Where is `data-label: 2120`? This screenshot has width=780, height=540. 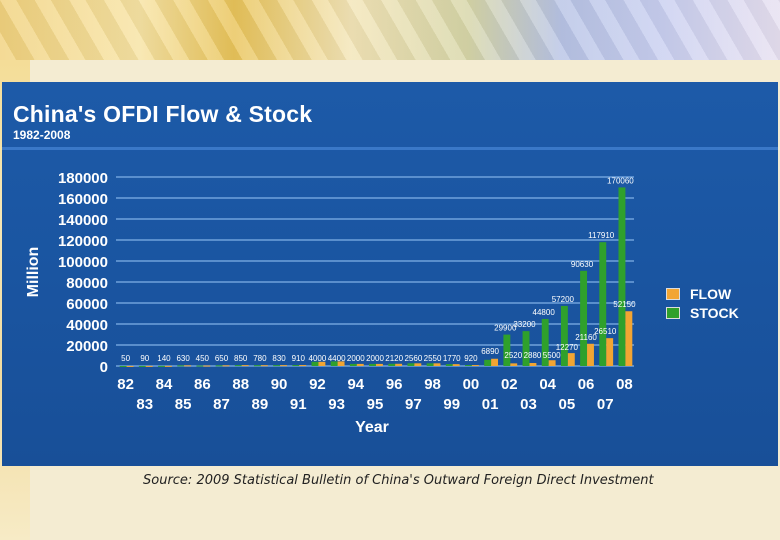
data-label: 2120 is located at coordinates (394, 358).